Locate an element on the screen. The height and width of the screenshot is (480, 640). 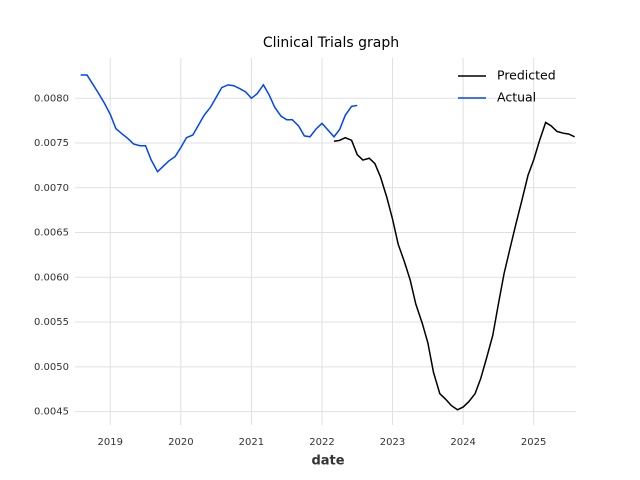
y-tick-label: 0.0050 is located at coordinates (51, 367).